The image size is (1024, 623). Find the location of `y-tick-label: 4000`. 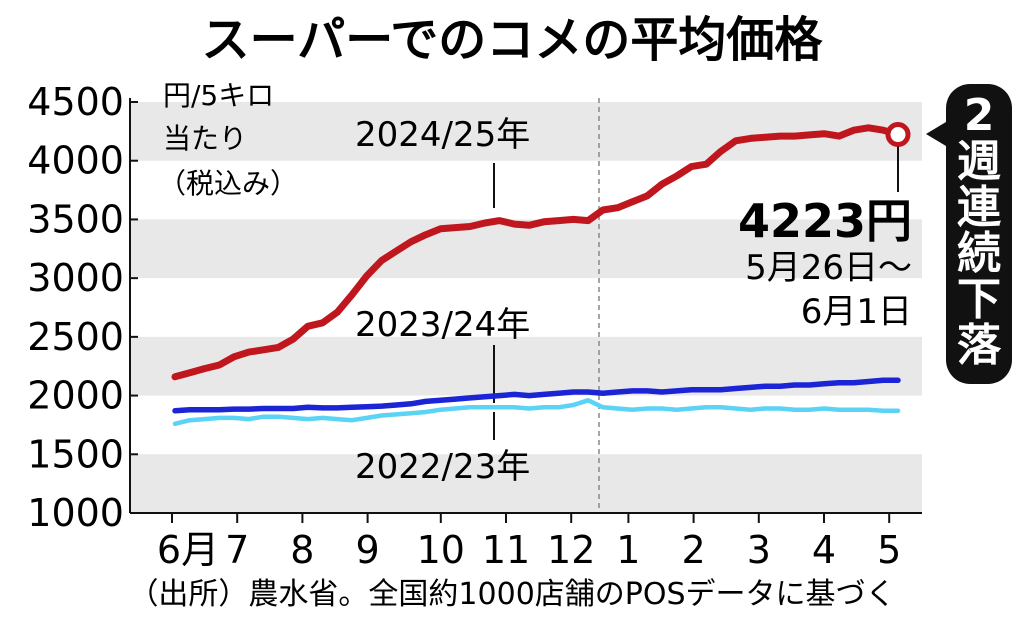

y-tick-label: 4000 is located at coordinates (75, 161).